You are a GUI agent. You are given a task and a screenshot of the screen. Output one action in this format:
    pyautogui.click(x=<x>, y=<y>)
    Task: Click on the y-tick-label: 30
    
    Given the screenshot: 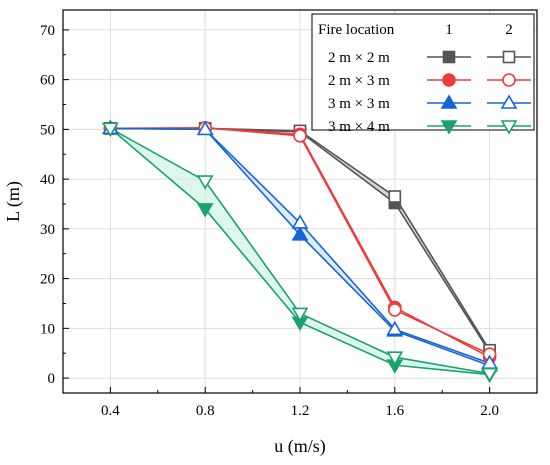 What is the action you would take?
    pyautogui.click(x=47, y=230)
    